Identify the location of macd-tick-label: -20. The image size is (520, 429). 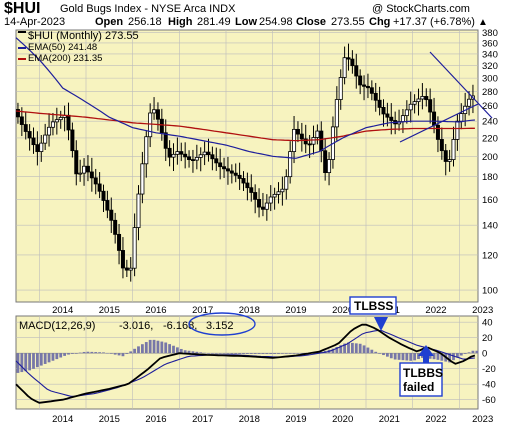
(489, 369).